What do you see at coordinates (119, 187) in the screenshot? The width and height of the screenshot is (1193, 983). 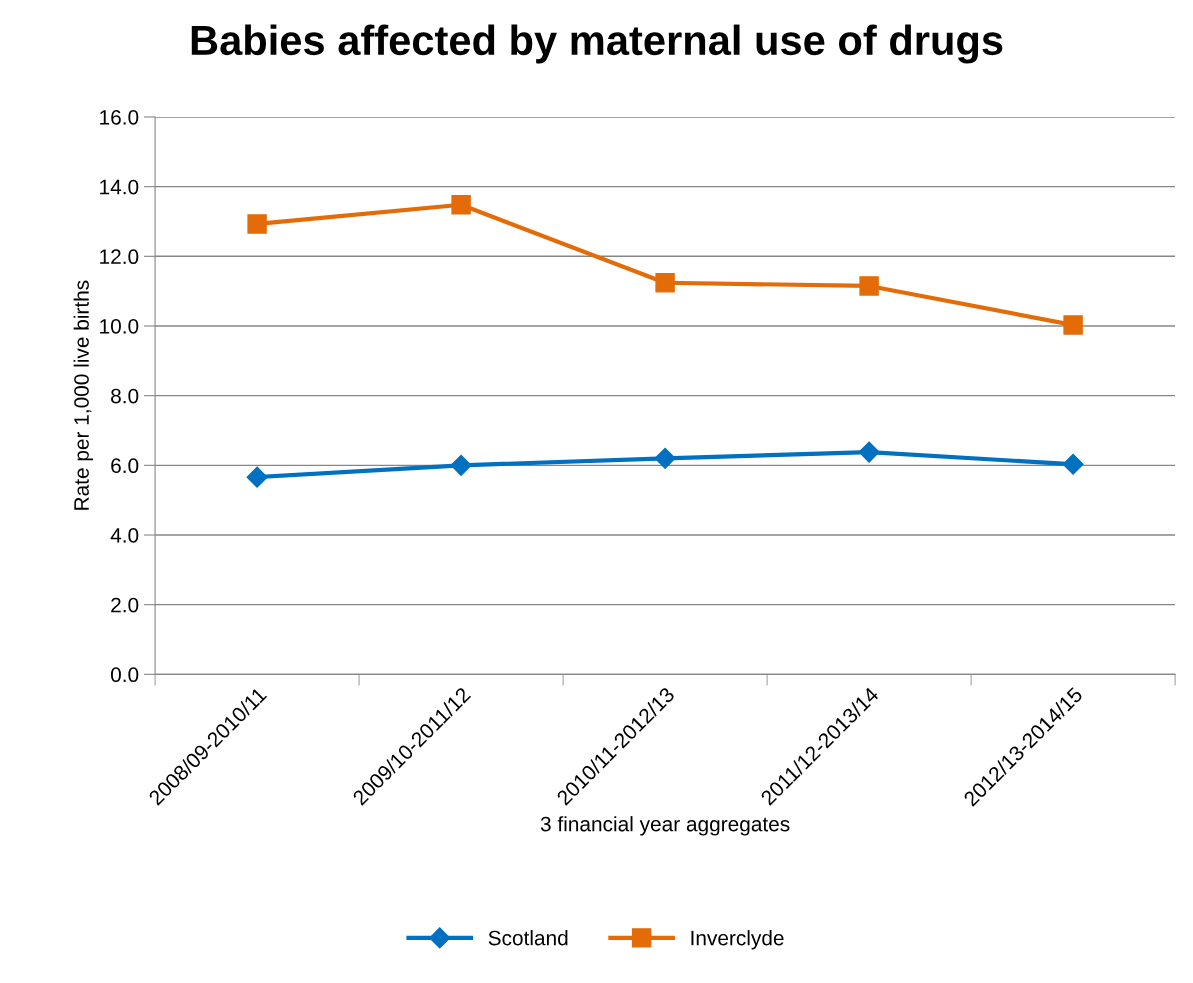 I see `y-tick-label: 14.0` at bounding box center [119, 187].